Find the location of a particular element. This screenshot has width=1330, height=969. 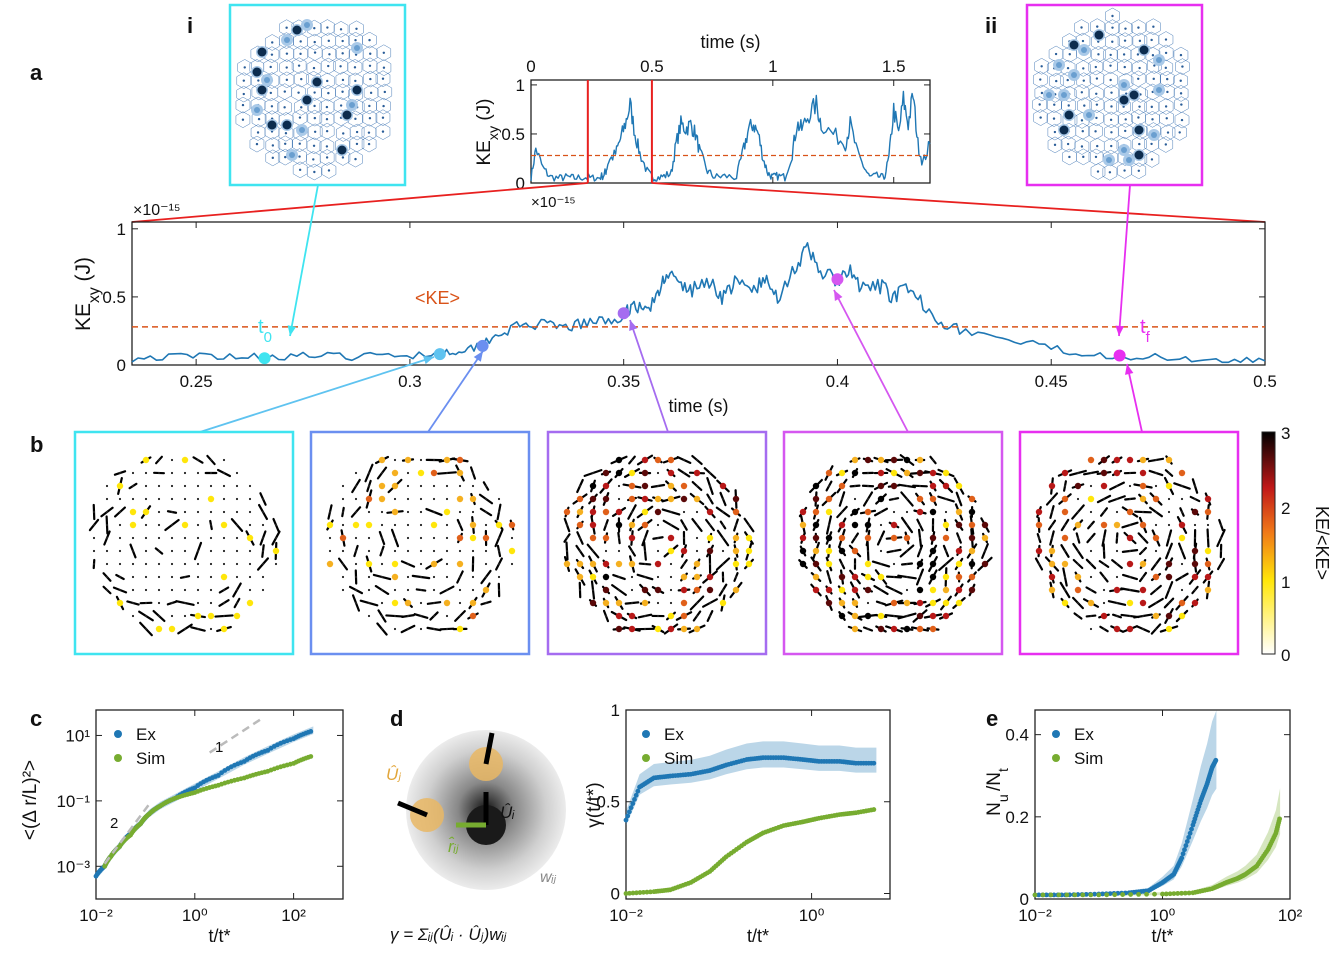

inset-y-axis-label: KExy (J) is located at coordinates (488, 131).